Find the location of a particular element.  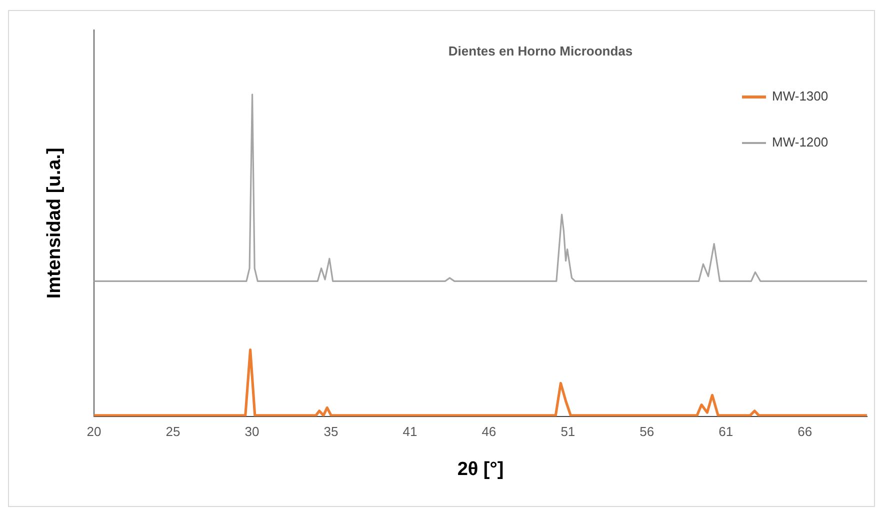

y-axis-title: Imtensidad [u.a.] is located at coordinates (55, 223).